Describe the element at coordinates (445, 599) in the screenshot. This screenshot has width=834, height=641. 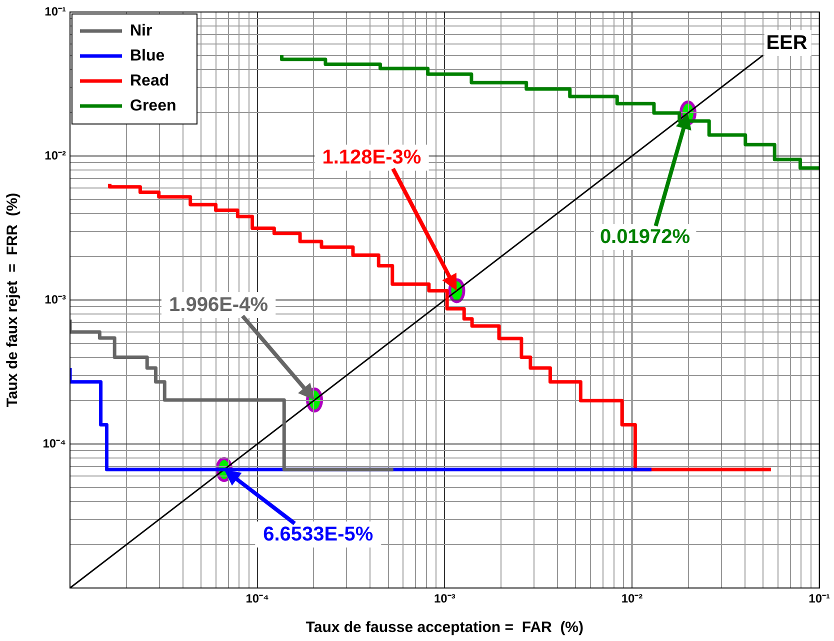
I see `x-tick-label: 10⁻³` at that location.